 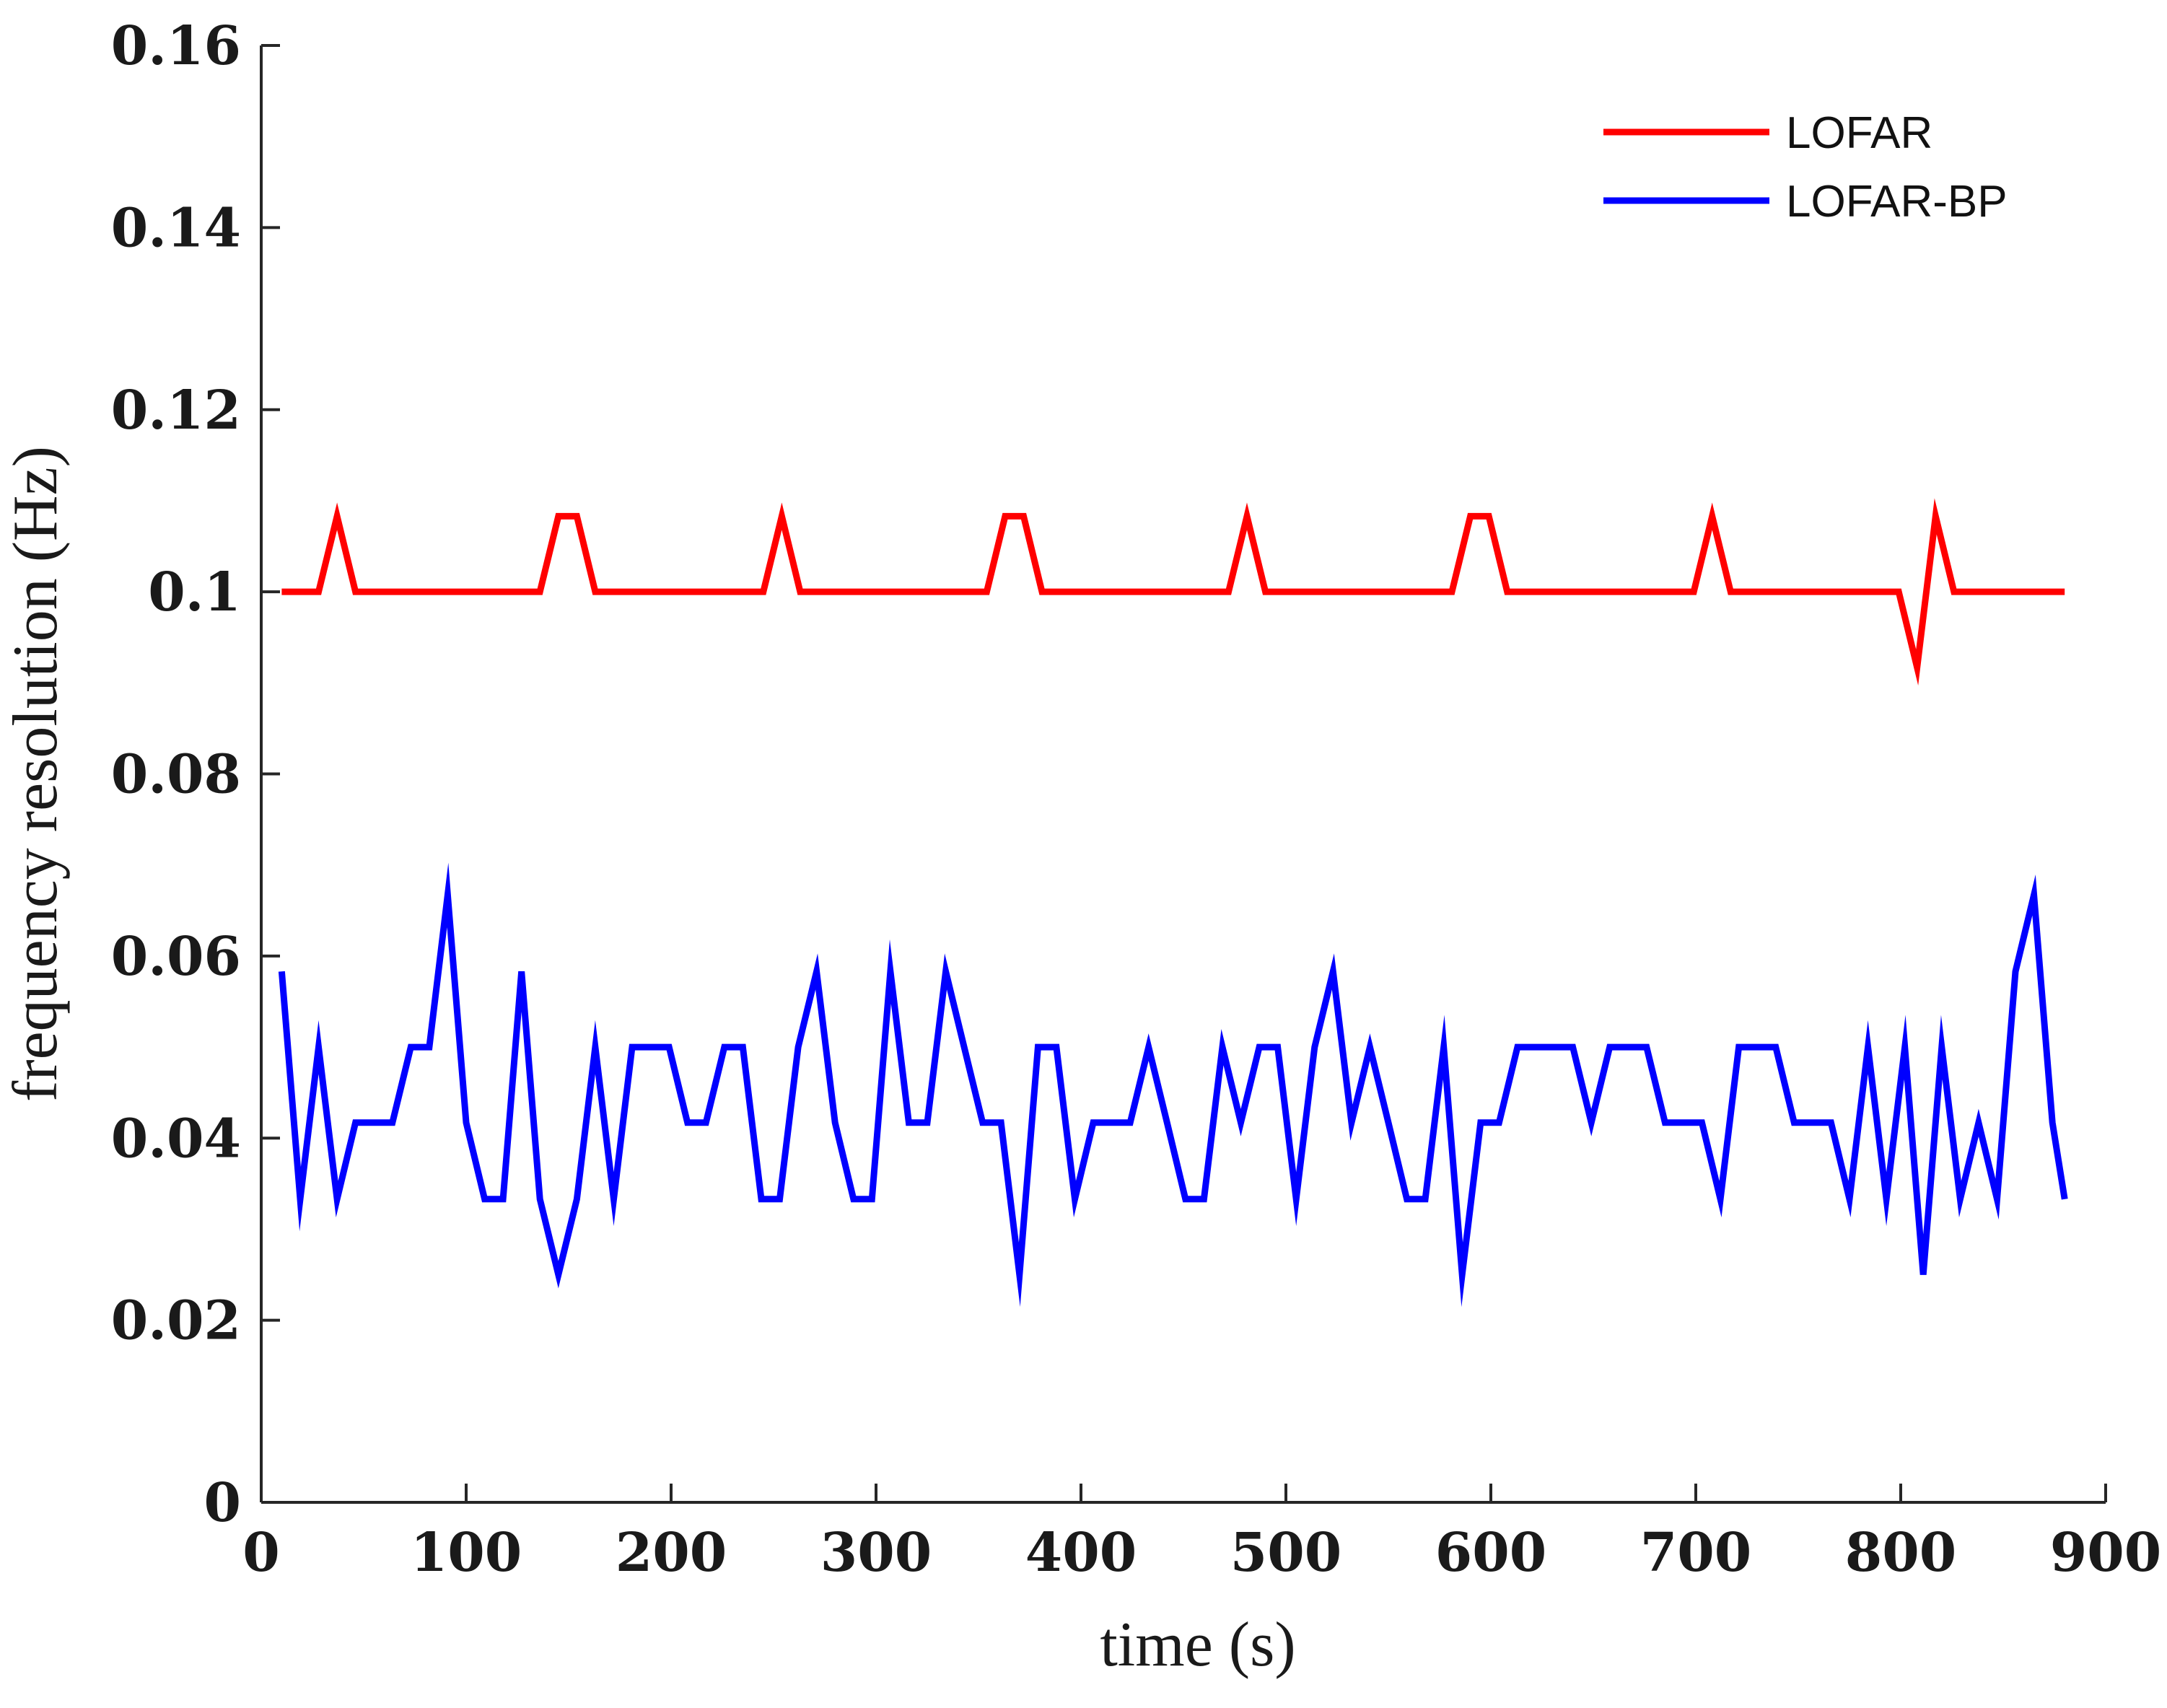 What do you see at coordinates (1490, 1553) in the screenshot?
I see `x-tick-label: 600` at bounding box center [1490, 1553].